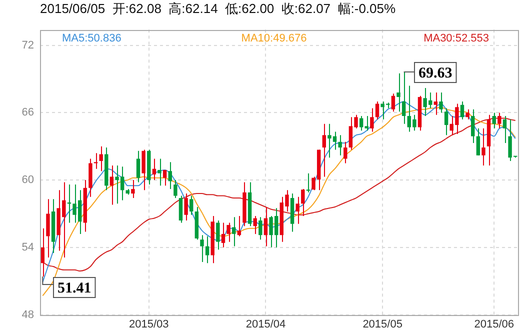 The width and height of the screenshot is (530, 334). Describe the element at coordinates (28, 247) in the screenshot. I see `y-tick-label: 54` at that location.